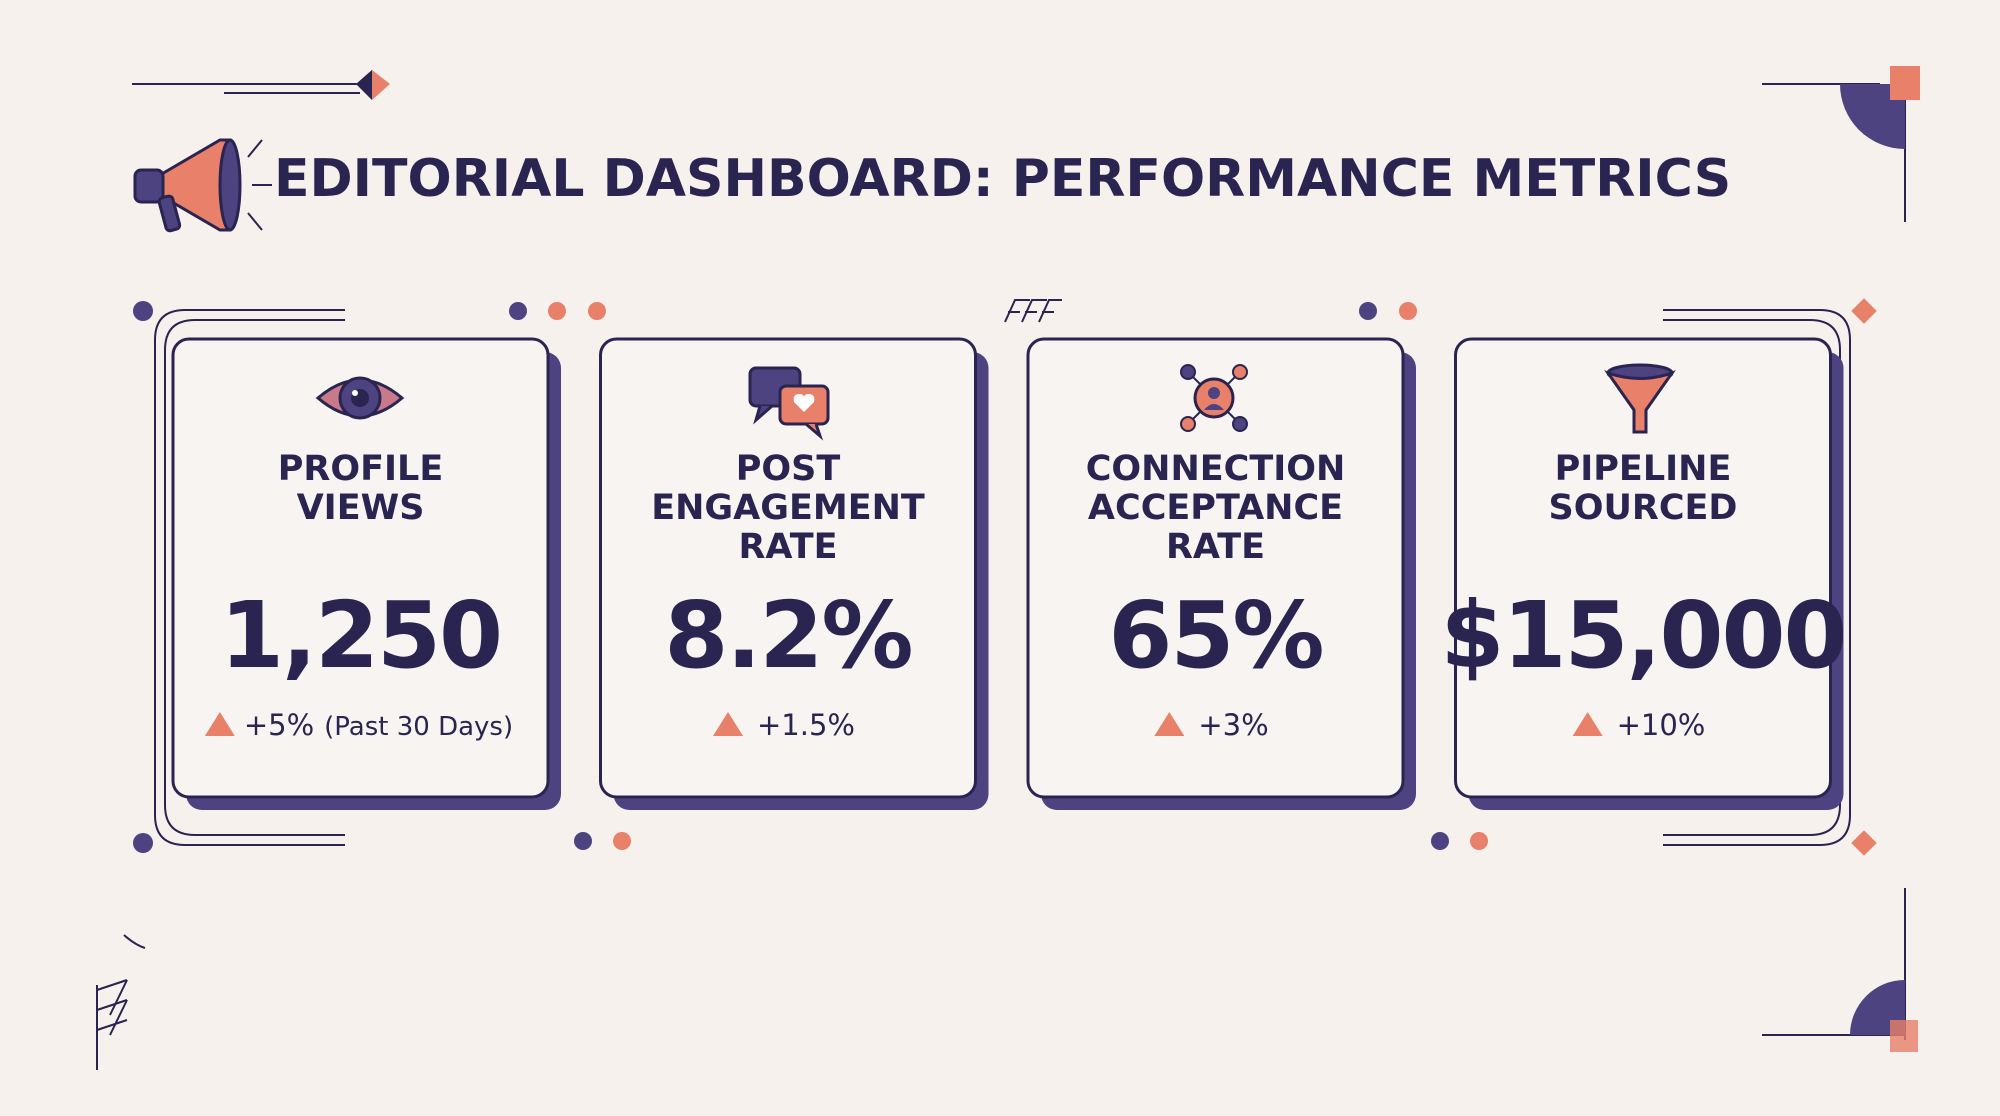 The width and height of the screenshot is (2000, 1116). What do you see at coordinates (202, 185) in the screenshot?
I see `megaphone-icon` at bounding box center [202, 185].